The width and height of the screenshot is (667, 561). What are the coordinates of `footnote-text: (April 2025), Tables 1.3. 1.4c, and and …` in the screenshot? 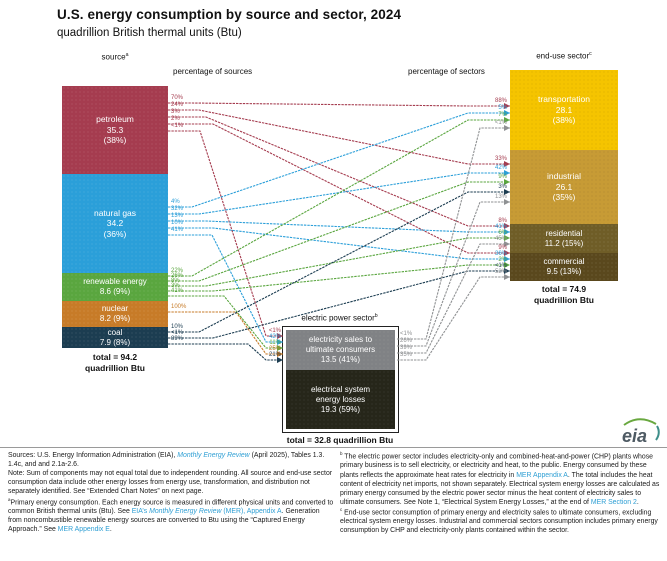 It's located at (166, 460).